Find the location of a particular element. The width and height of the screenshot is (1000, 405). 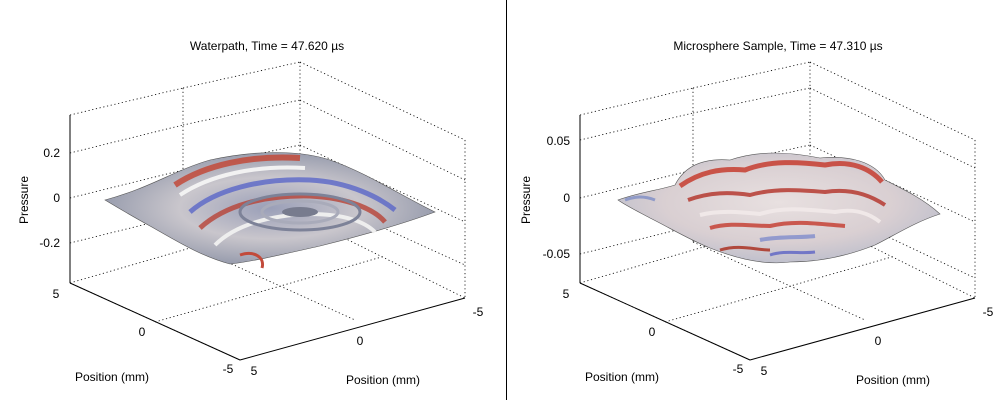

z-tick-label: -0.2 is located at coordinates (49, 243).